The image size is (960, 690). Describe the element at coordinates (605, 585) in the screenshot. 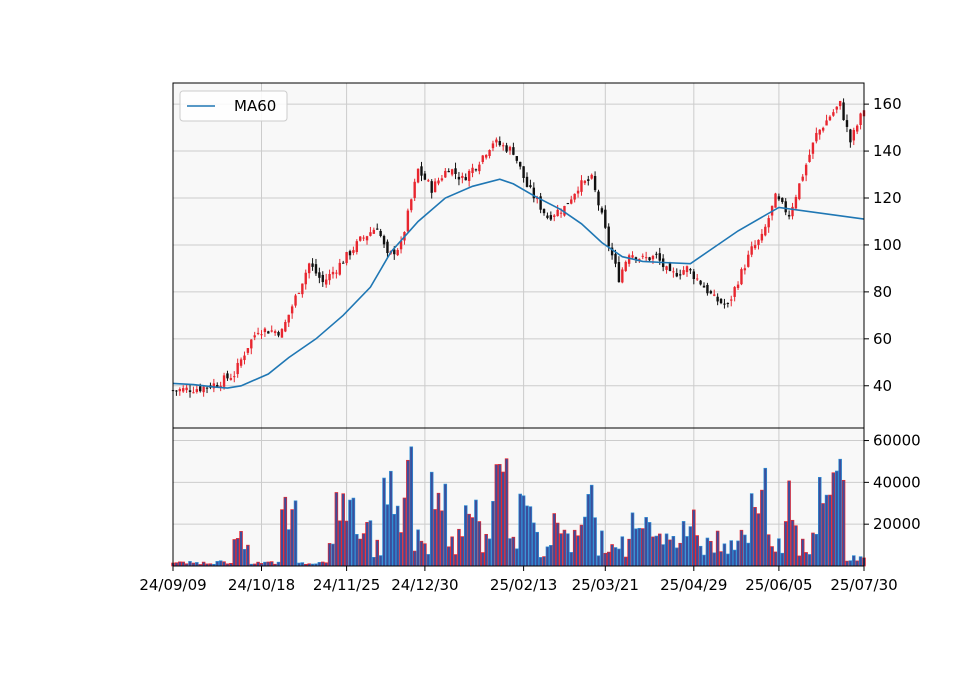

I see `x-tick-label: 25/03/21` at that location.